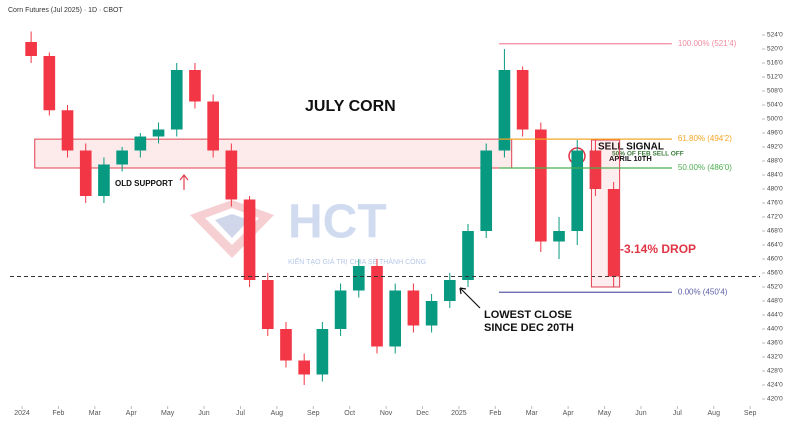  What do you see at coordinates (349, 413) in the screenshot?
I see `x-tick-label: Oct` at bounding box center [349, 413].